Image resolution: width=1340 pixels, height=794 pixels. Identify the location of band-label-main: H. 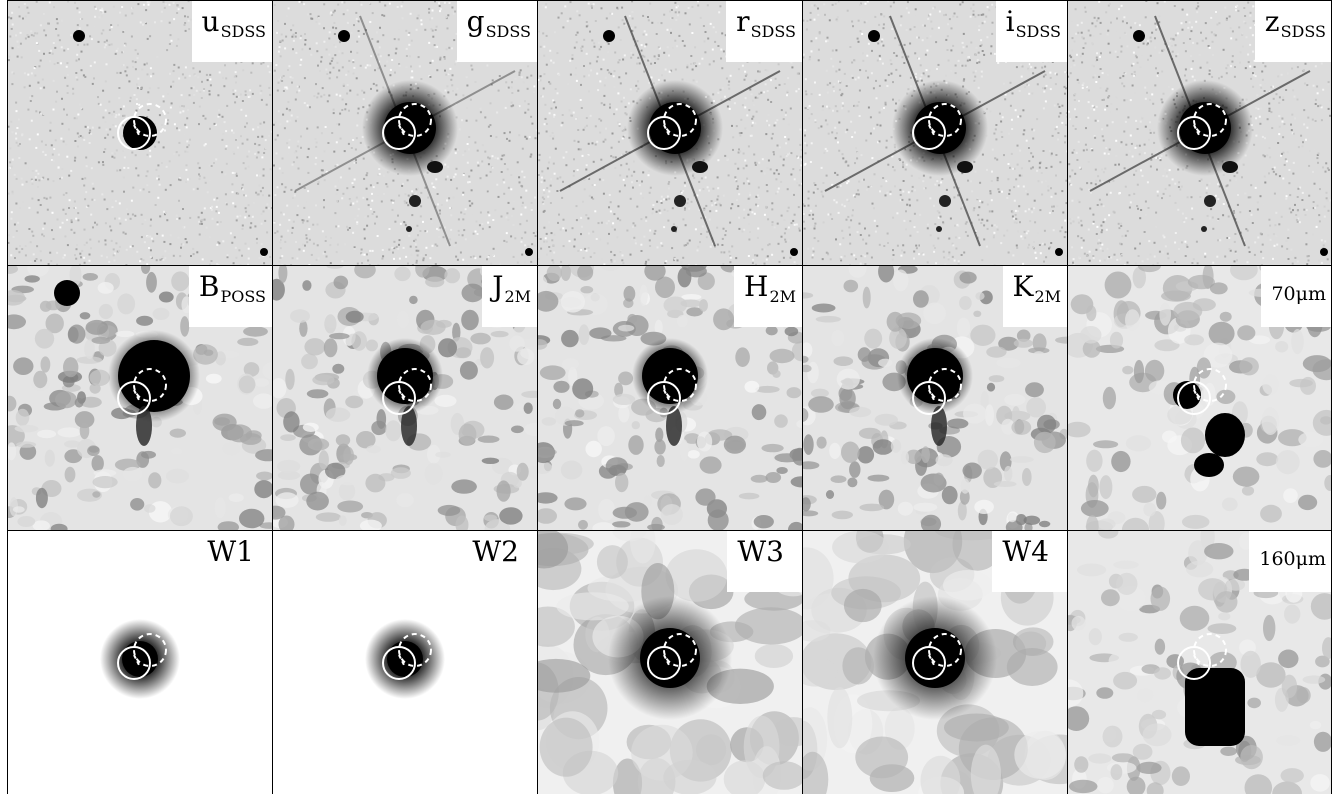
(756, 286).